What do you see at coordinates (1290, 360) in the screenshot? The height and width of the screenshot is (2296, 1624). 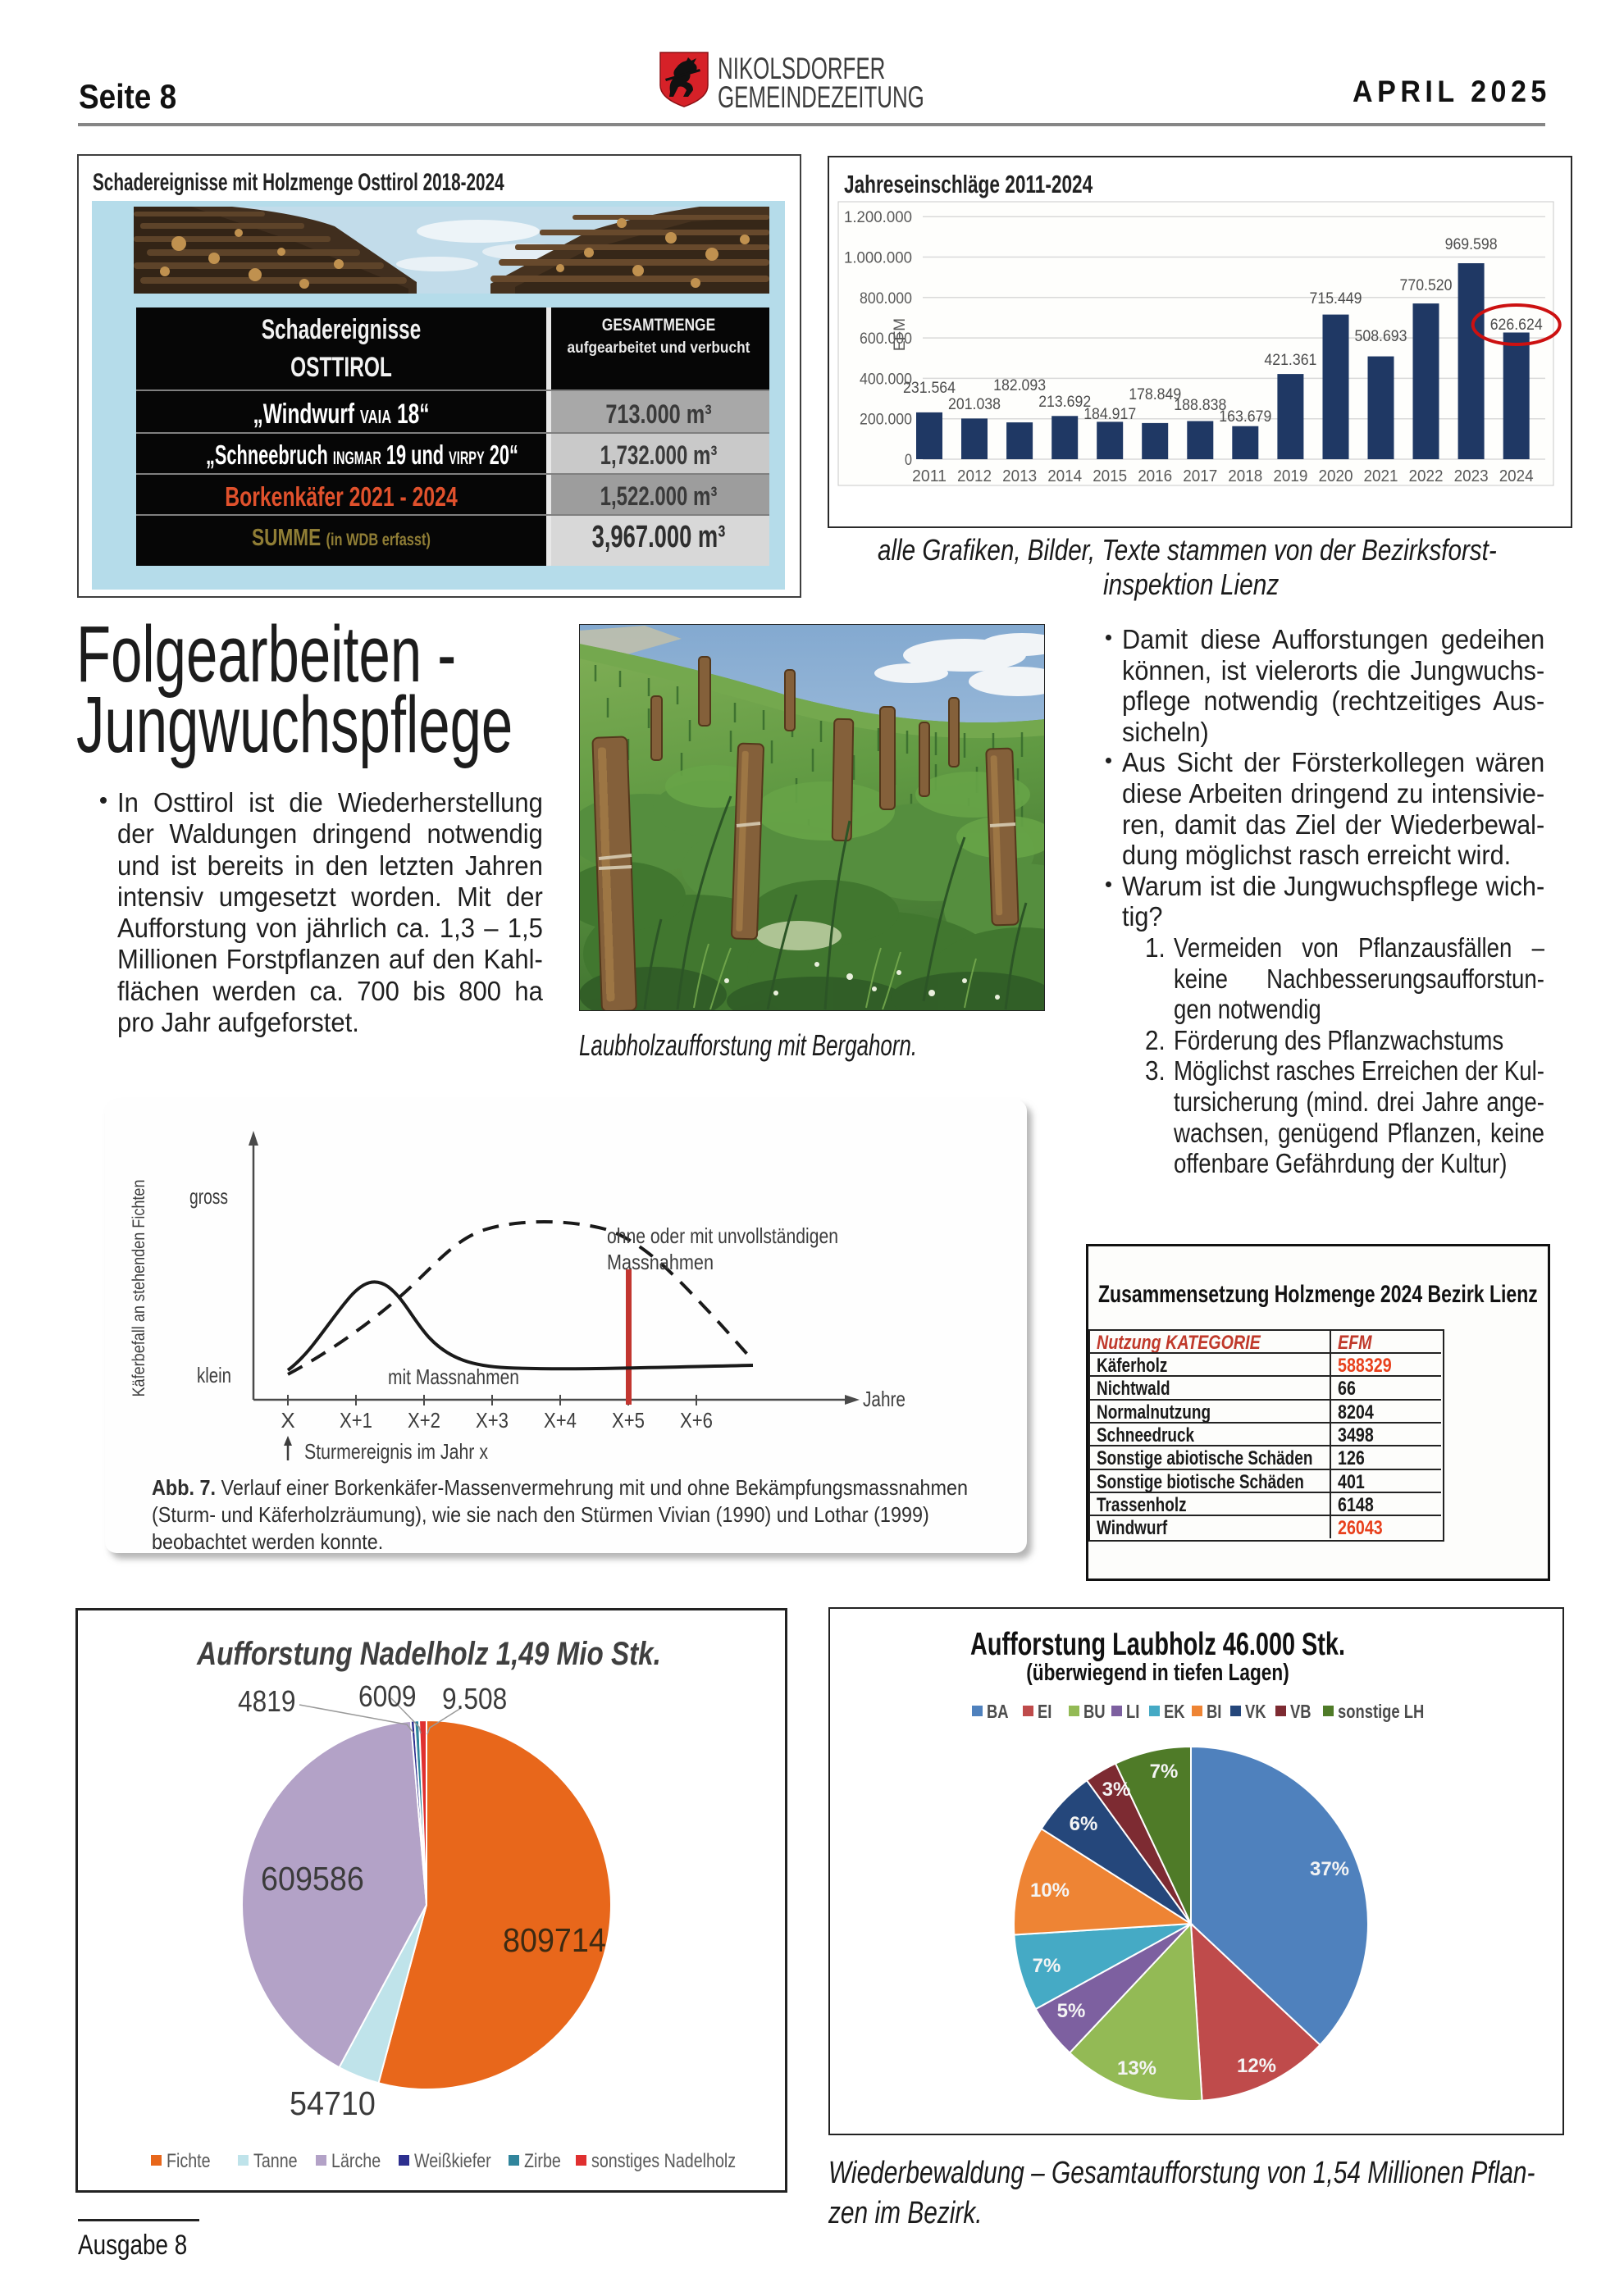 I see `svg-text: 421.361` at bounding box center [1290, 360].